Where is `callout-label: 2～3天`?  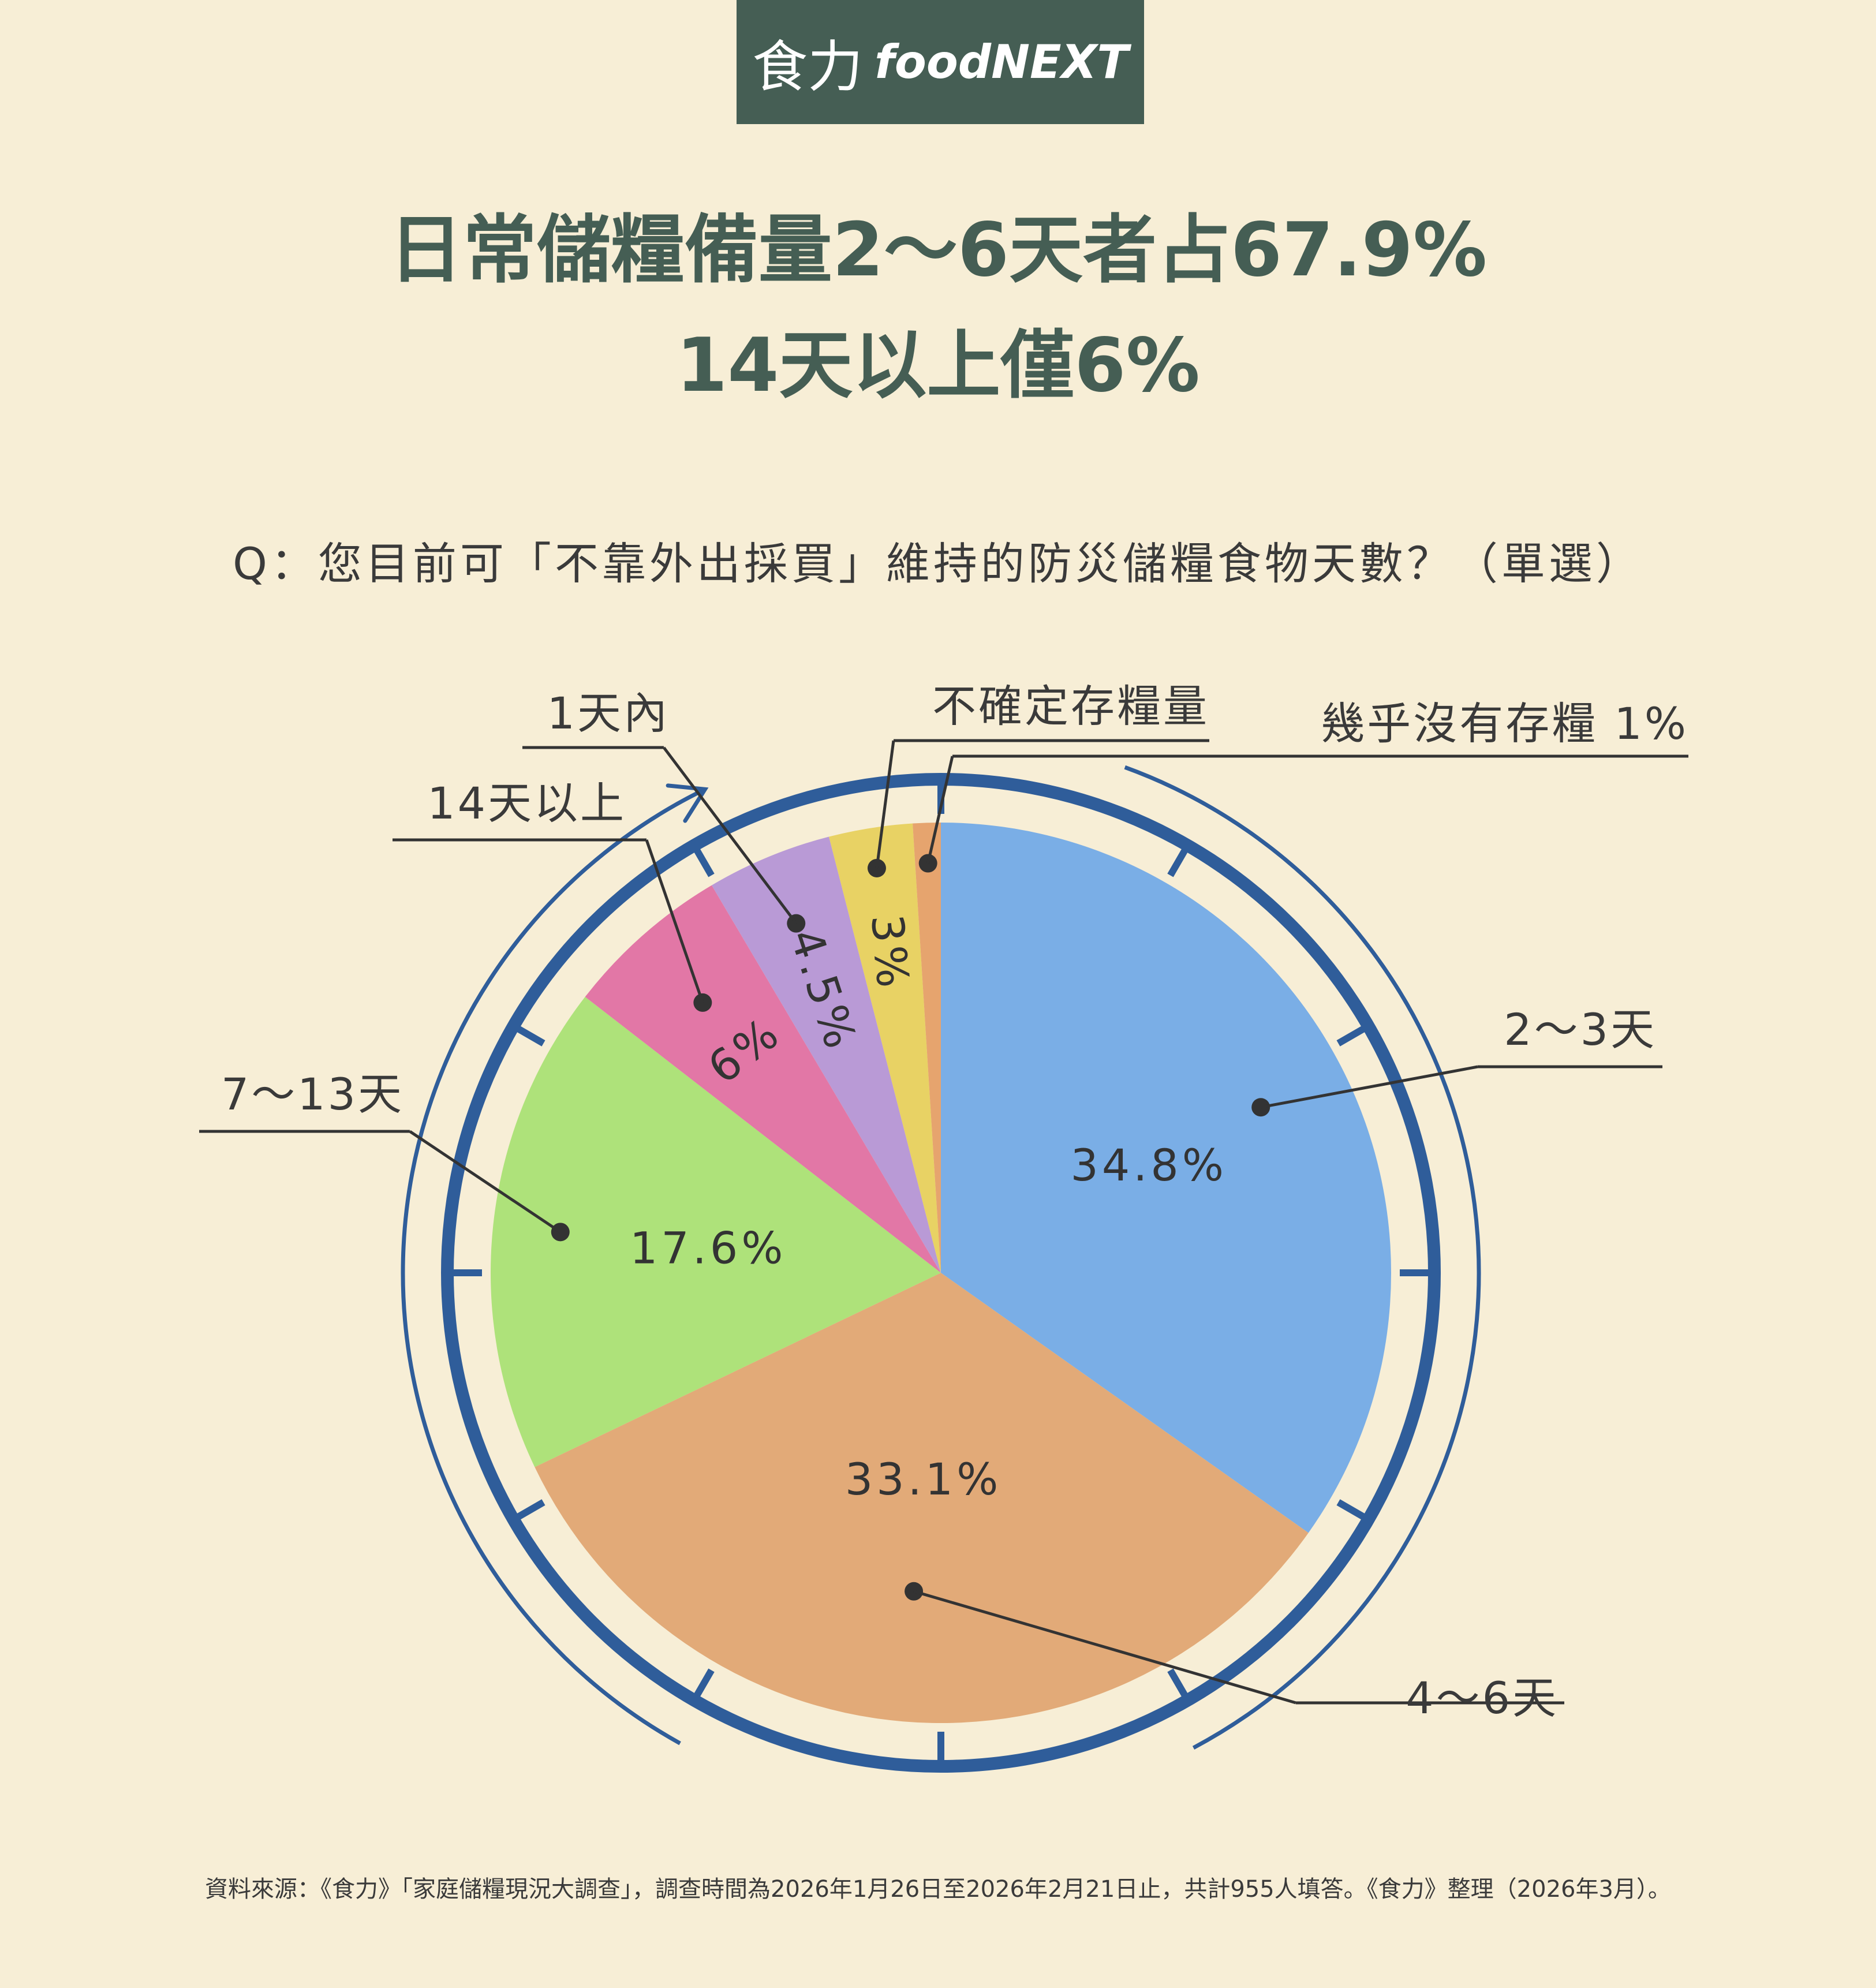
callout-label: 2～3天 is located at coordinates (1580, 1029).